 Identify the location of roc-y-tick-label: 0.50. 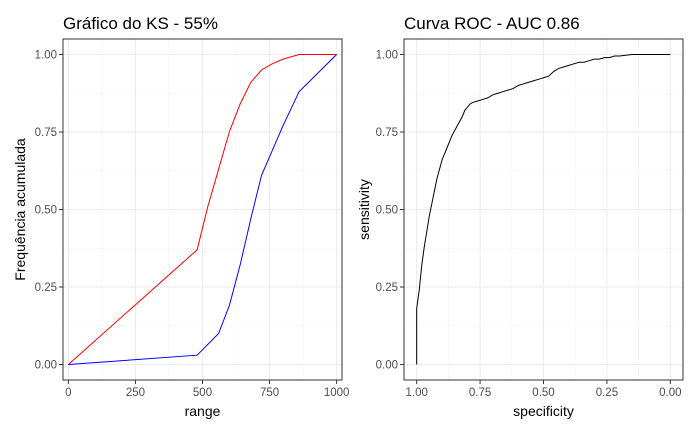
(387, 211).